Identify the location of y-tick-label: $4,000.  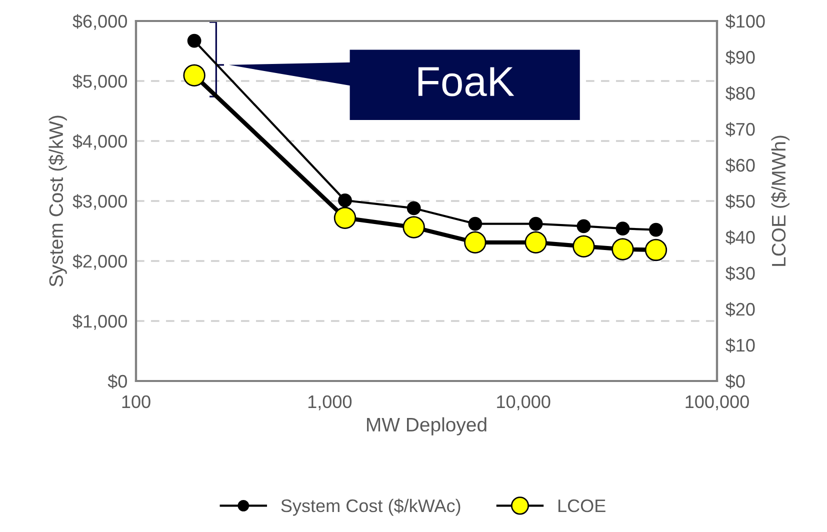
(99, 142).